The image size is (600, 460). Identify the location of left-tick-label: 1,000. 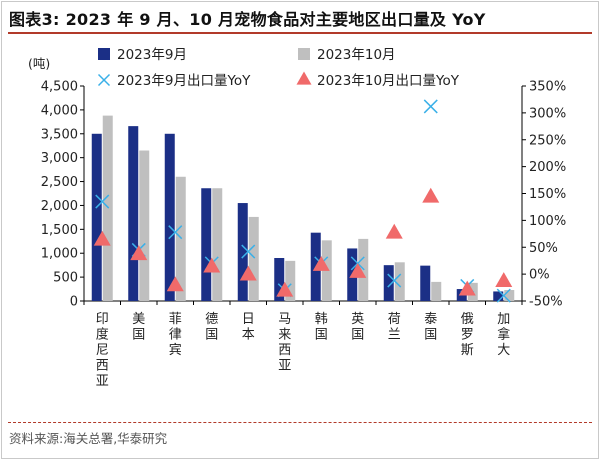
(59, 254).